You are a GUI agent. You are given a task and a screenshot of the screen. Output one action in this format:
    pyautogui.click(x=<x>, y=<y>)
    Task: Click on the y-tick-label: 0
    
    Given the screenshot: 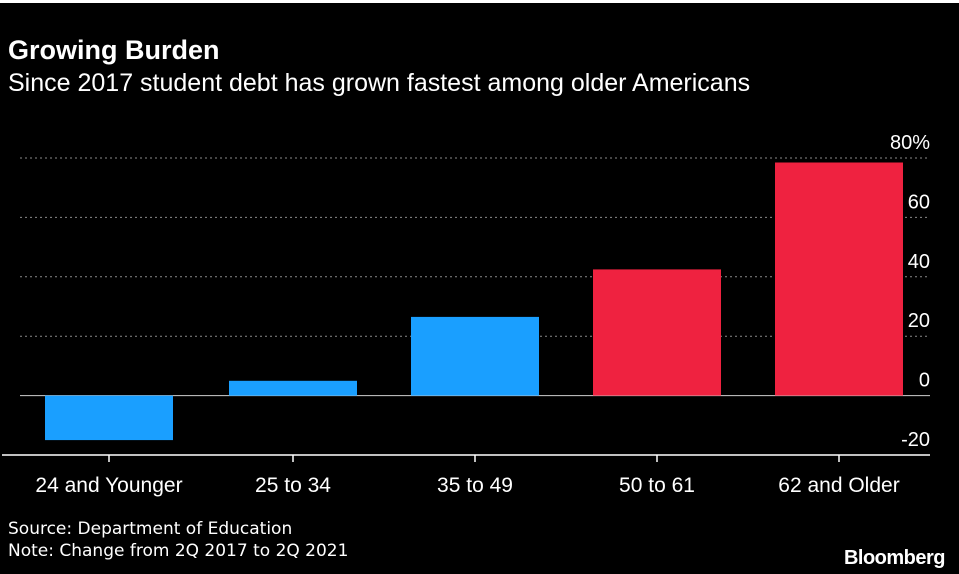 What is the action you would take?
    pyautogui.click(x=924, y=381)
    